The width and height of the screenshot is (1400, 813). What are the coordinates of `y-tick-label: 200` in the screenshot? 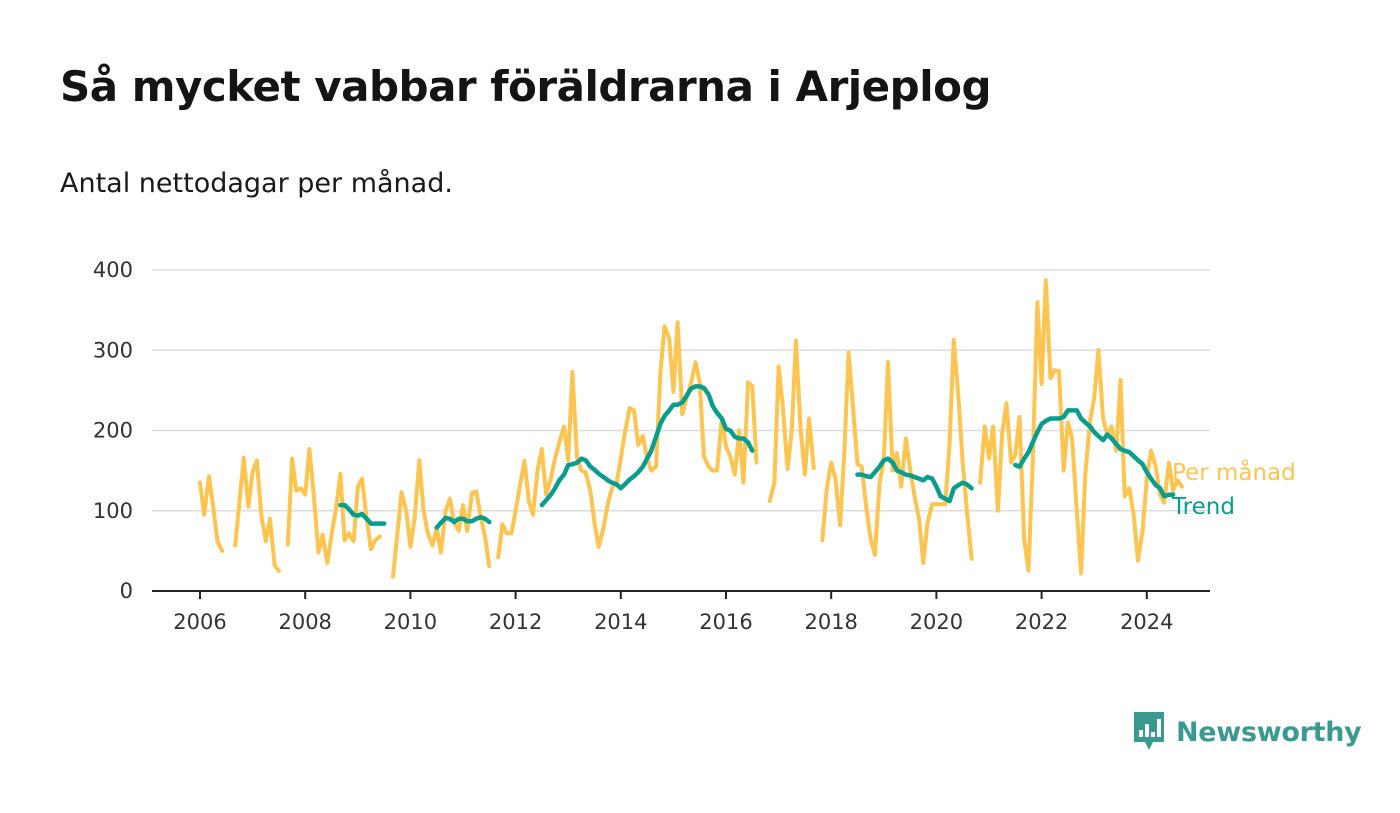 It's located at (113, 431).